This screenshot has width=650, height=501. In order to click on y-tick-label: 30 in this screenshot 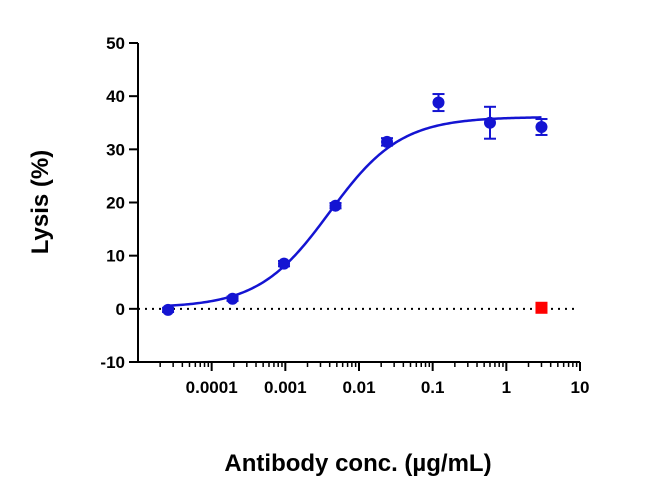, I will do `click(115, 149)`.